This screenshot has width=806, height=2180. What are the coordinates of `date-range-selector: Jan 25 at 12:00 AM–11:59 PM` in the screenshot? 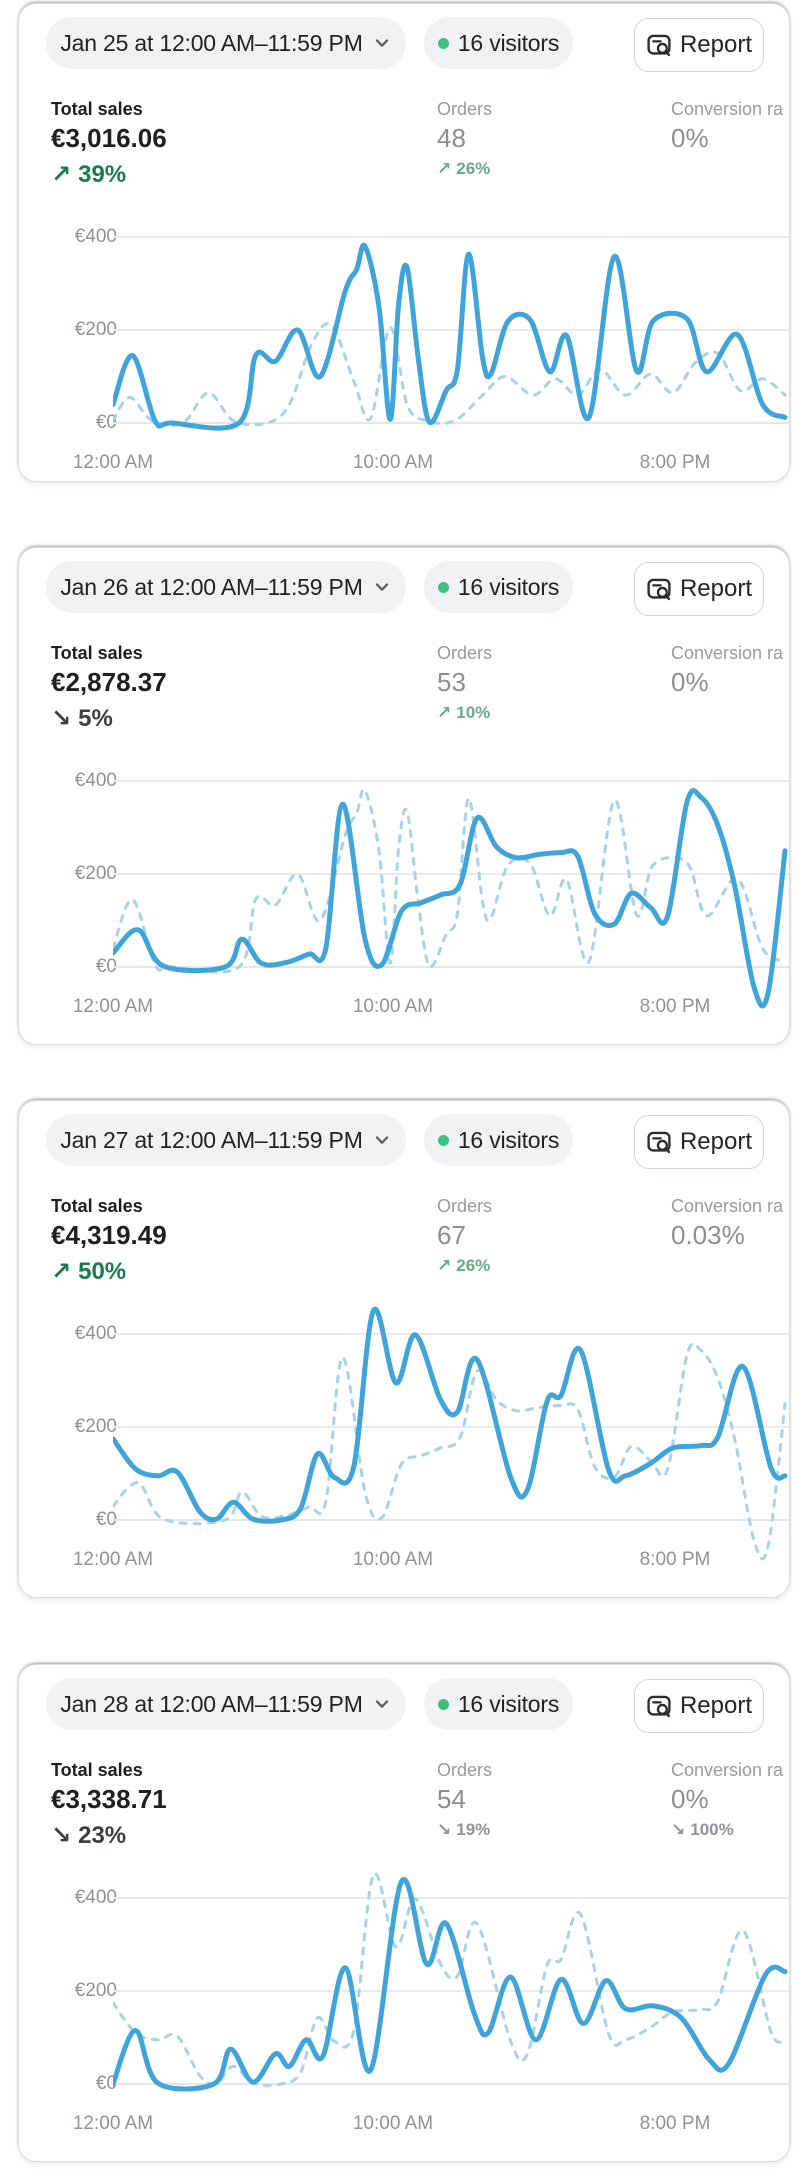 It's located at (226, 43).